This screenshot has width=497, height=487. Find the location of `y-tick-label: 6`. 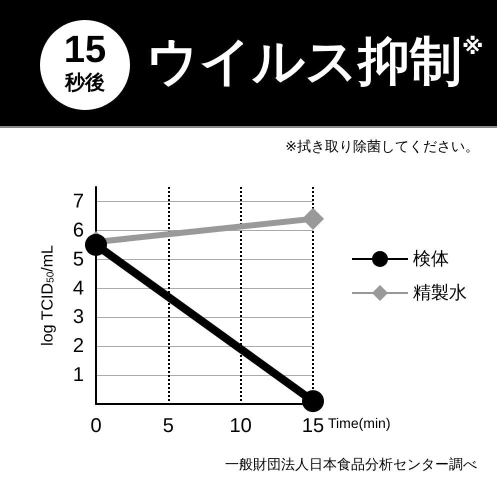

y-tick-label: 6 is located at coordinates (78, 230).